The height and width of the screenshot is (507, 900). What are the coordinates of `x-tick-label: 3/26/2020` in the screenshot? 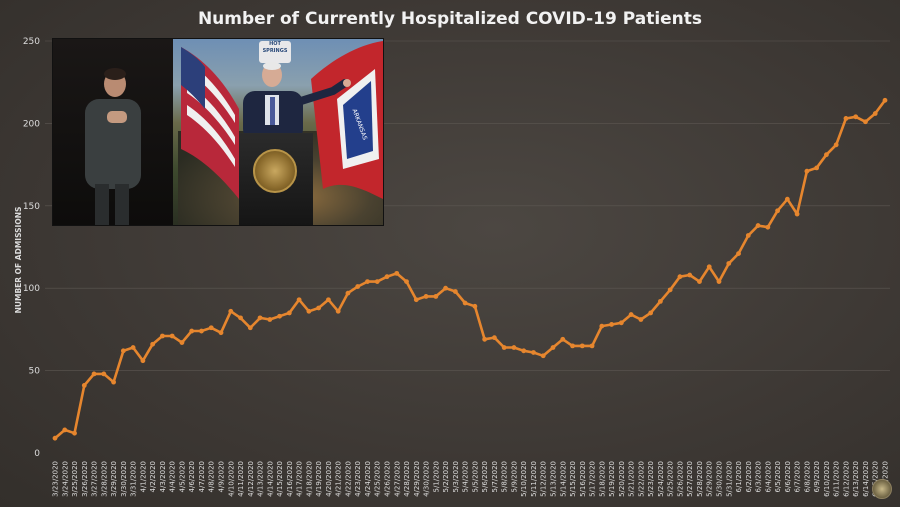 It's located at (85, 479).